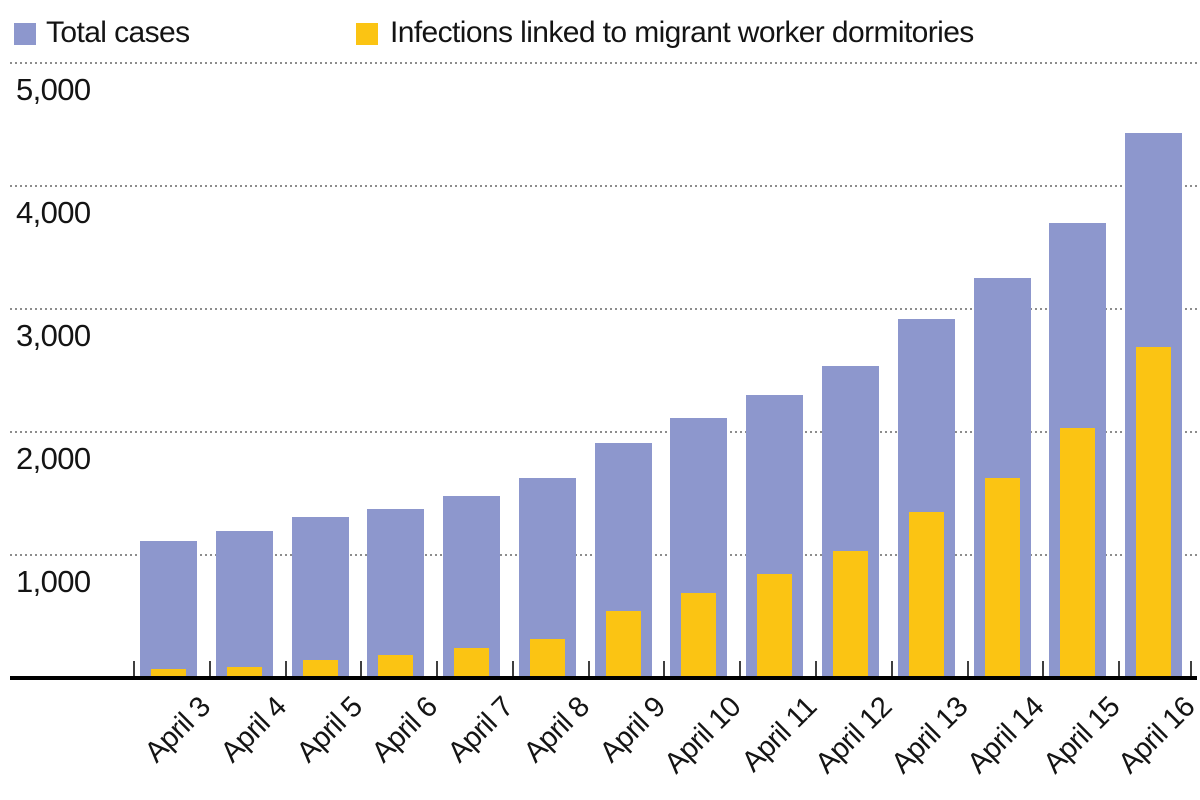  I want to click on x-axis-label-april-12: April 12, so click(854, 735).